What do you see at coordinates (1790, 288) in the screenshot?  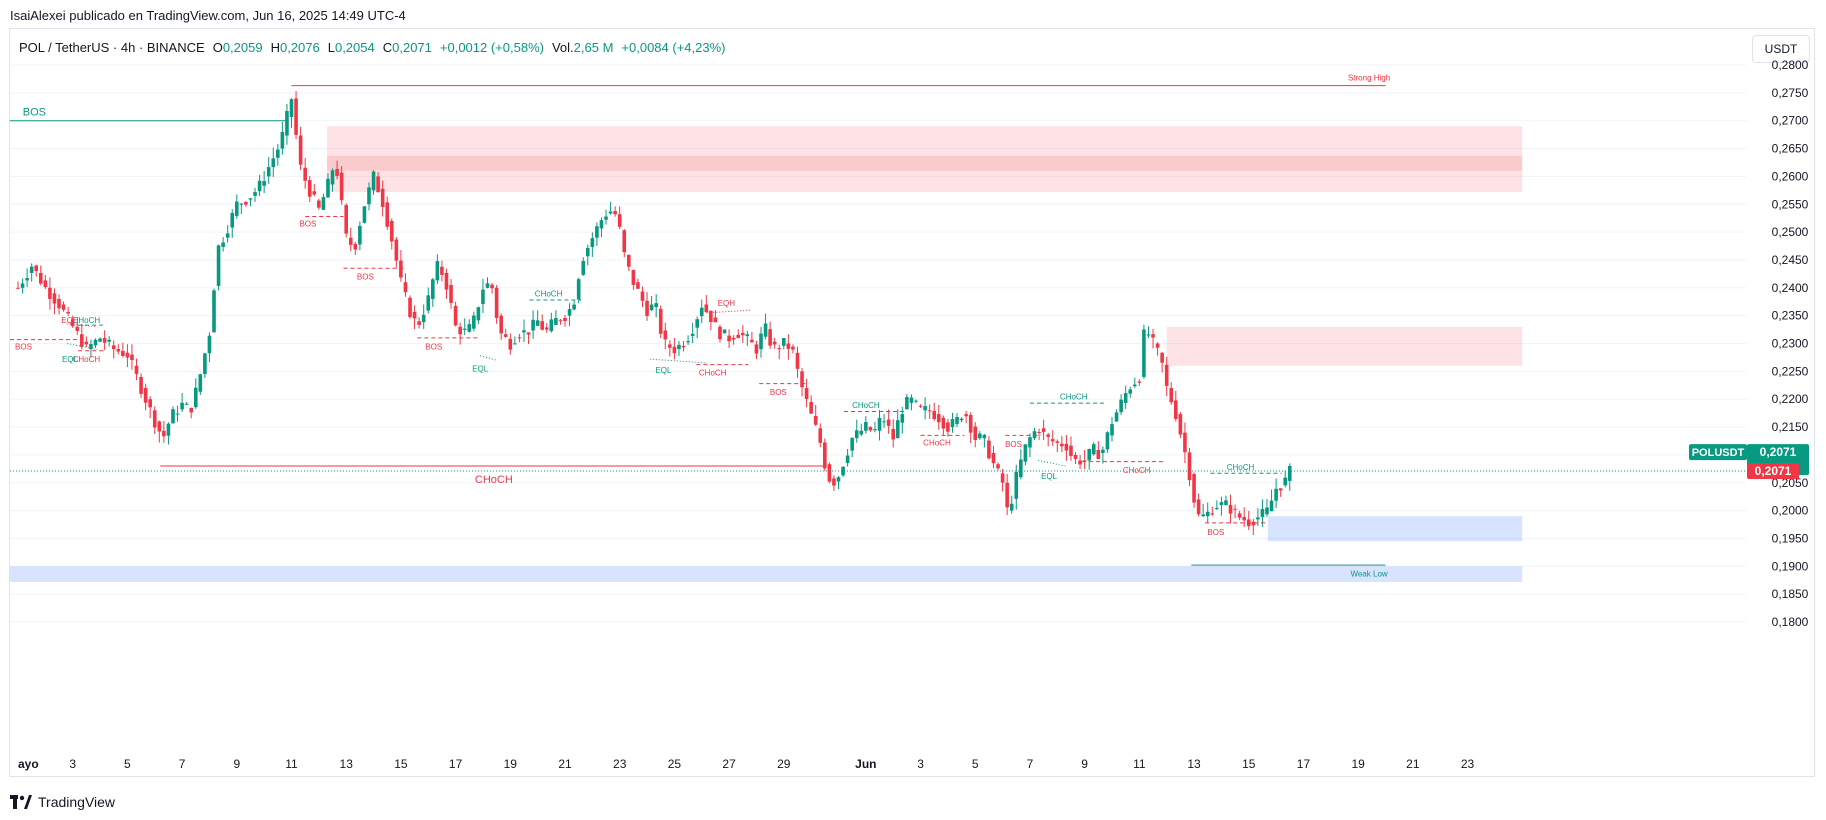 I see `y-tick-label: 0,2400` at bounding box center [1790, 288].